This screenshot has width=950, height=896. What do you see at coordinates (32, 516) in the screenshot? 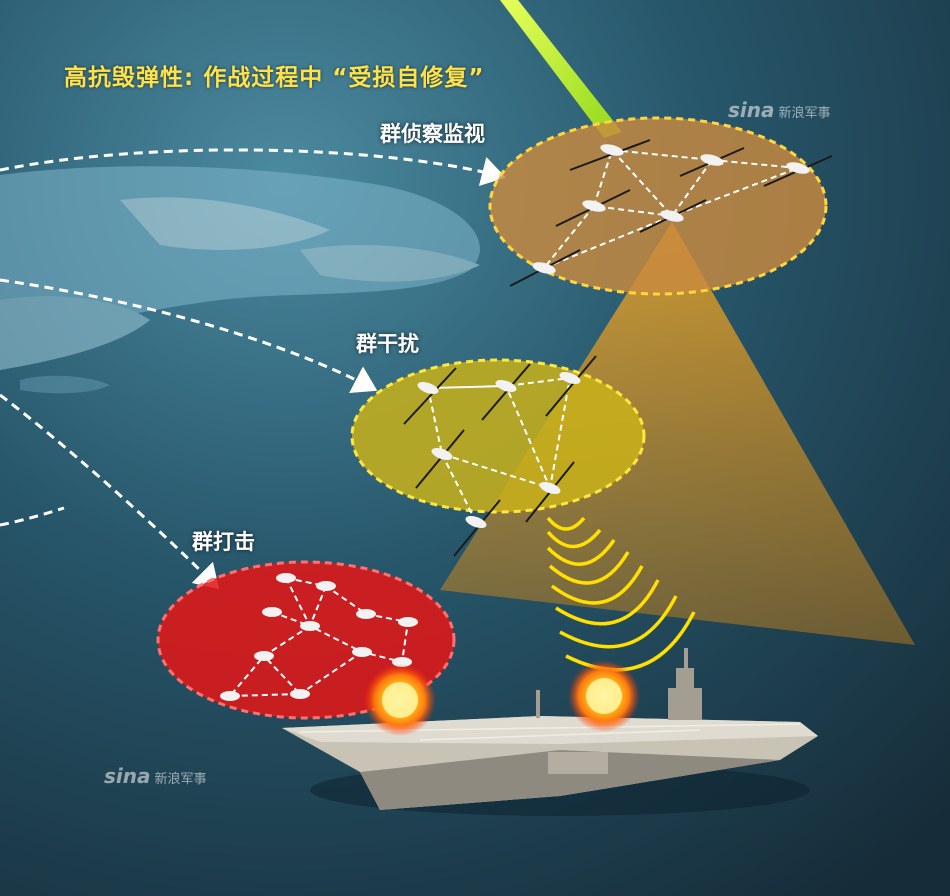
I see `path-fragment` at bounding box center [32, 516].